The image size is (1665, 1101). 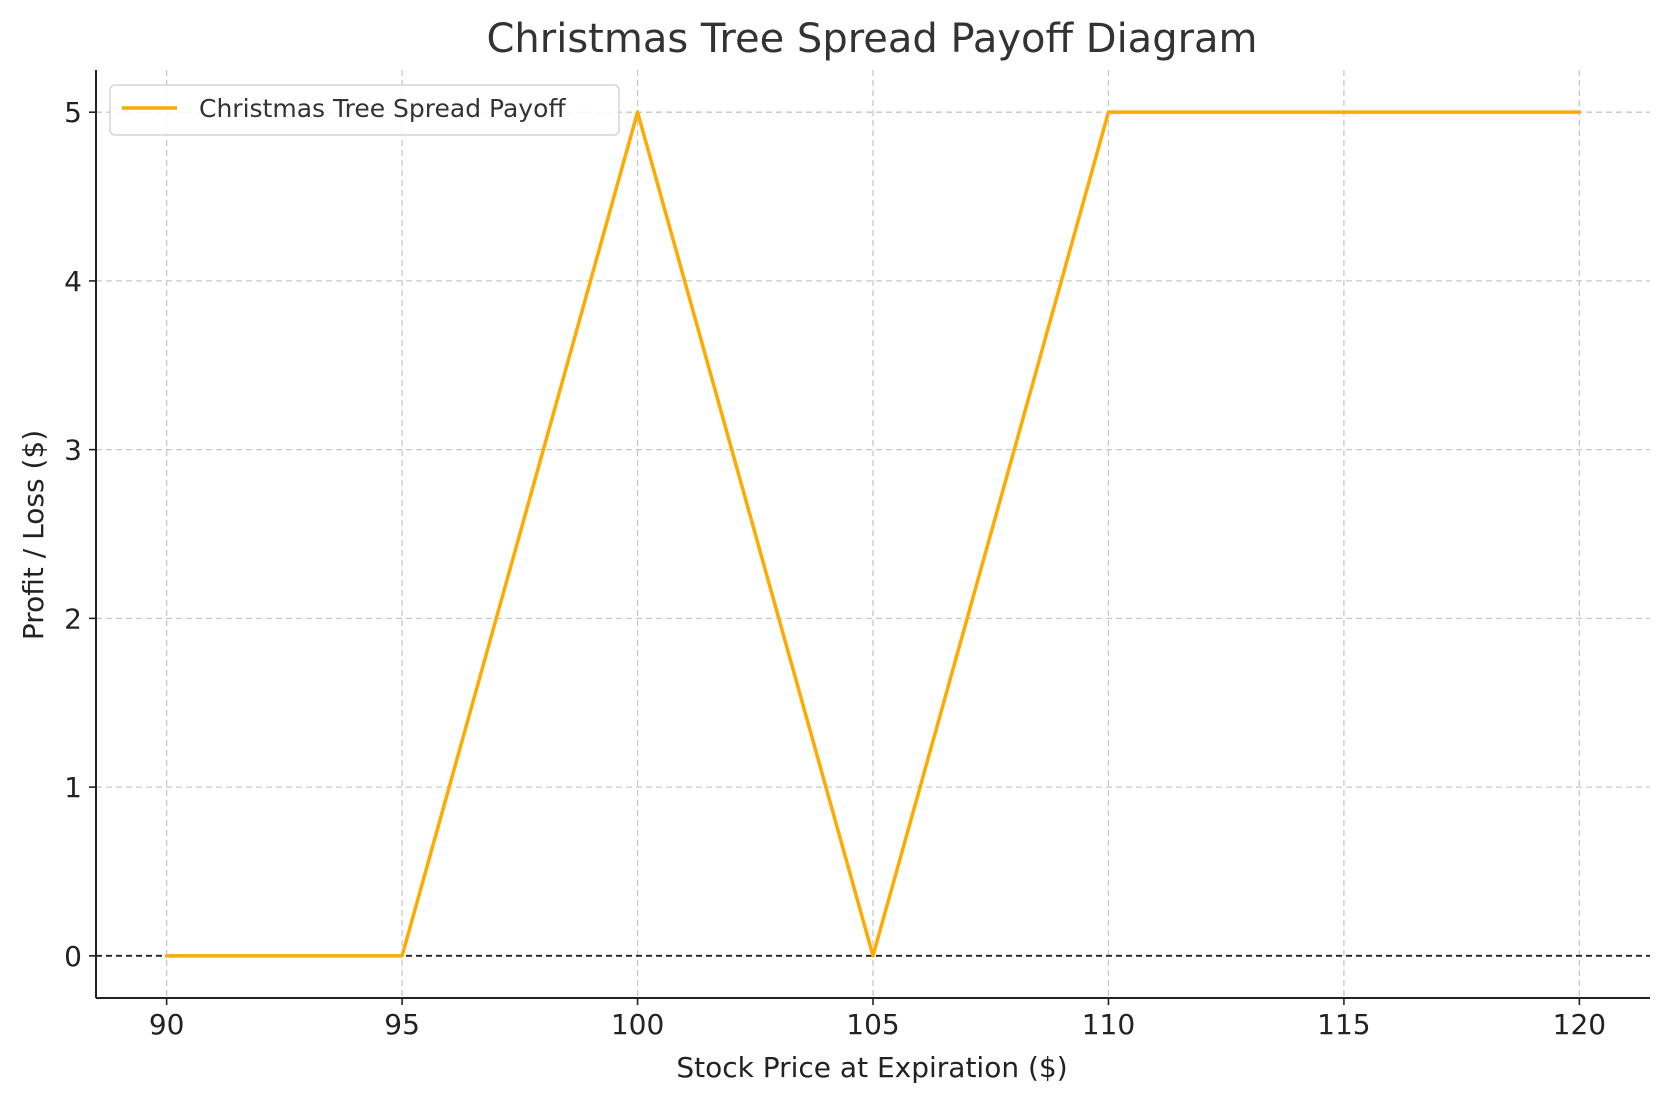 I want to click on y-tick-label-2: 2, so click(x=73, y=618).